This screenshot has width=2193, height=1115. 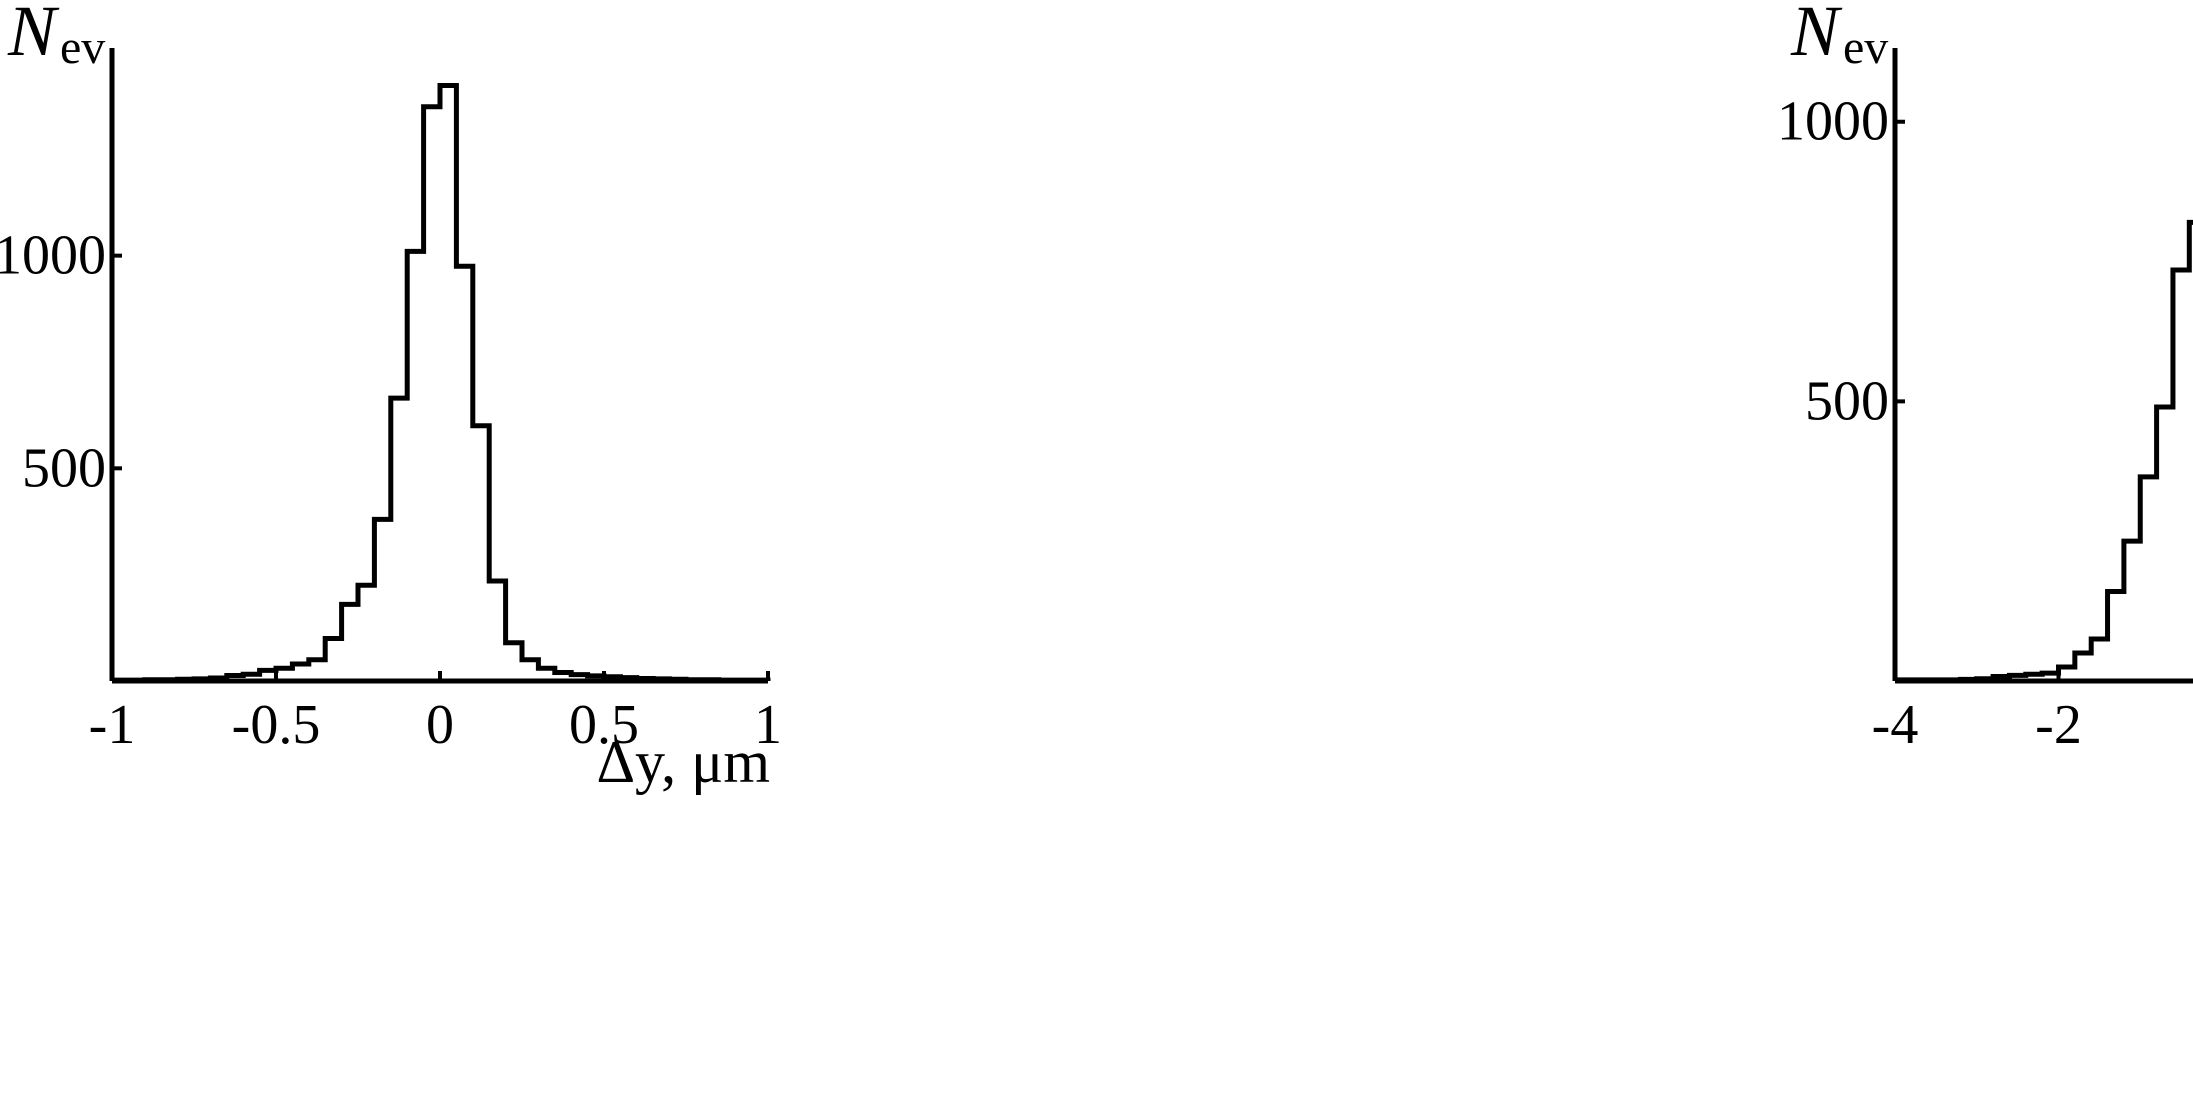 I want to click on x-tick-label: -2, so click(x=2058, y=725).